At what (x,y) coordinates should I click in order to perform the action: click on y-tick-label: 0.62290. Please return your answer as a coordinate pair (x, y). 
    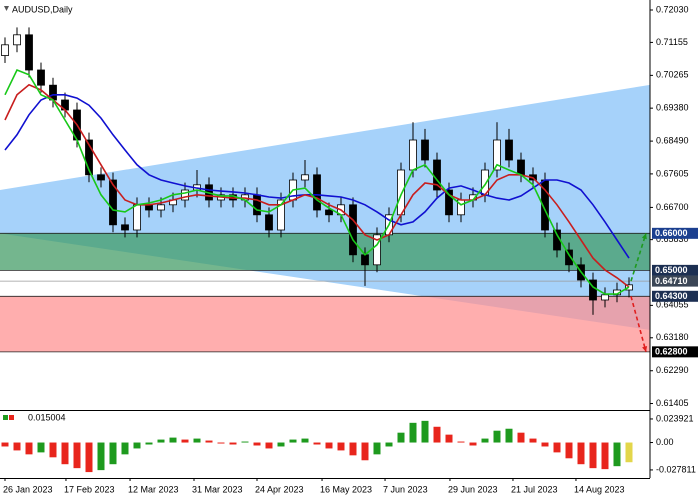
    Looking at the image, I should click on (672, 370).